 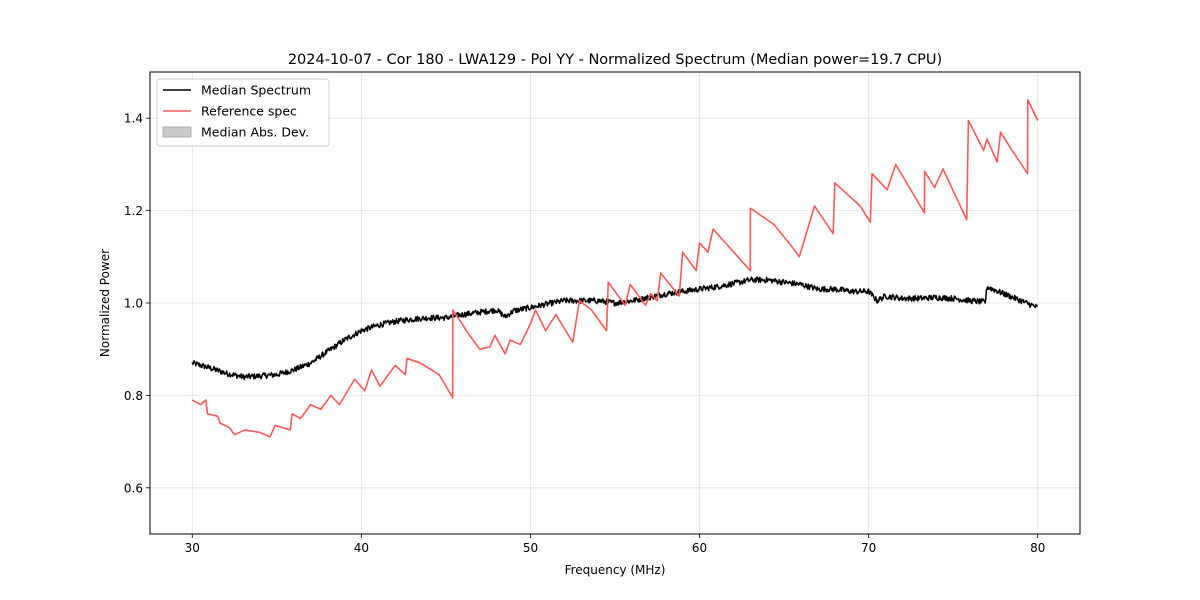 I want to click on y-axis-label: Normalized Power, so click(x=105, y=303).